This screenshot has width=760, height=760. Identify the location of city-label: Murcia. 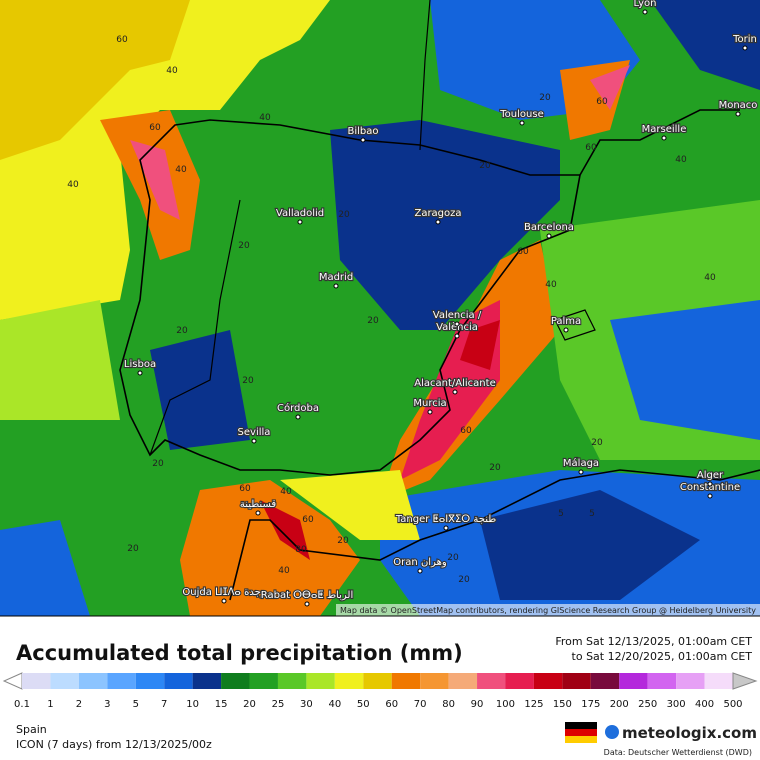
(429, 403).